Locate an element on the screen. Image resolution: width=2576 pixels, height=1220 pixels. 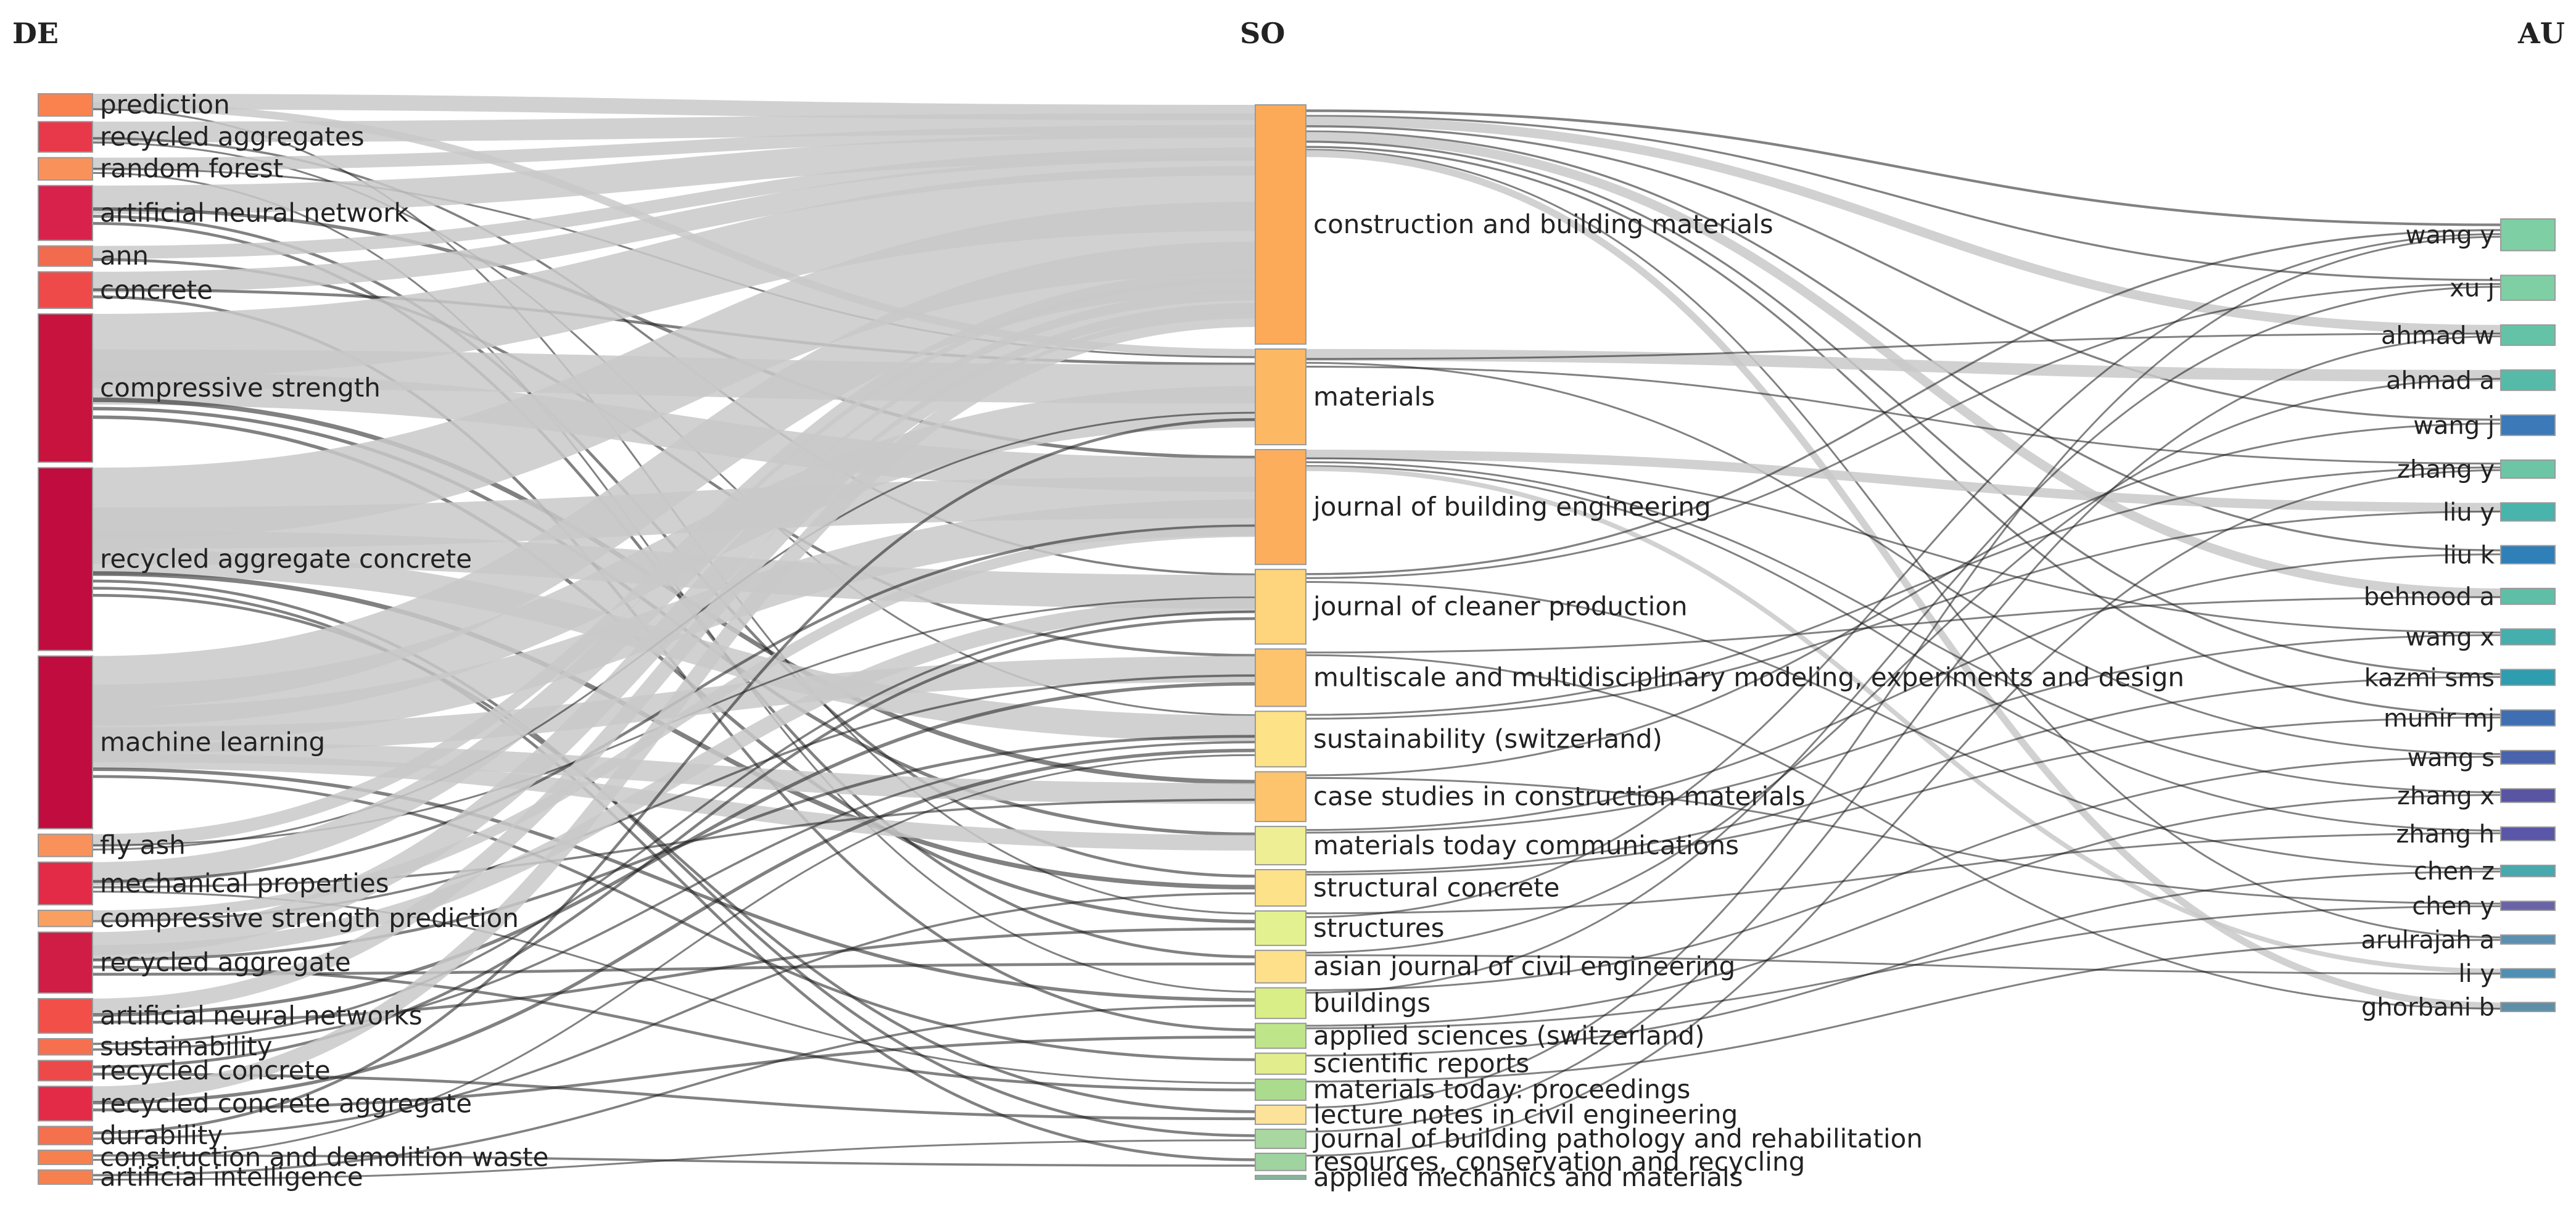
node-de-recycled-aggregates is located at coordinates (65, 137).